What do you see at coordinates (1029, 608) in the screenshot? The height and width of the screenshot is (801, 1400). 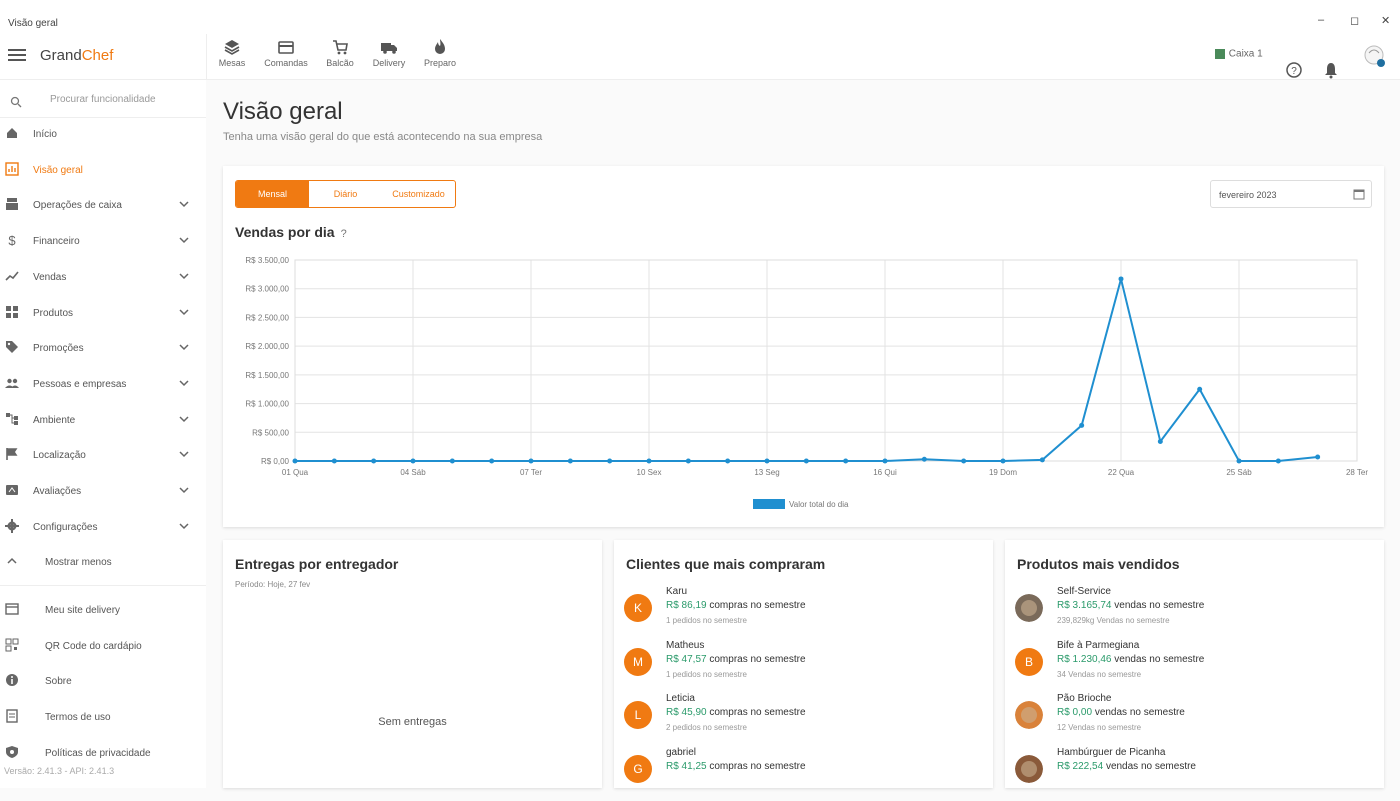 I see `product-photo` at bounding box center [1029, 608].